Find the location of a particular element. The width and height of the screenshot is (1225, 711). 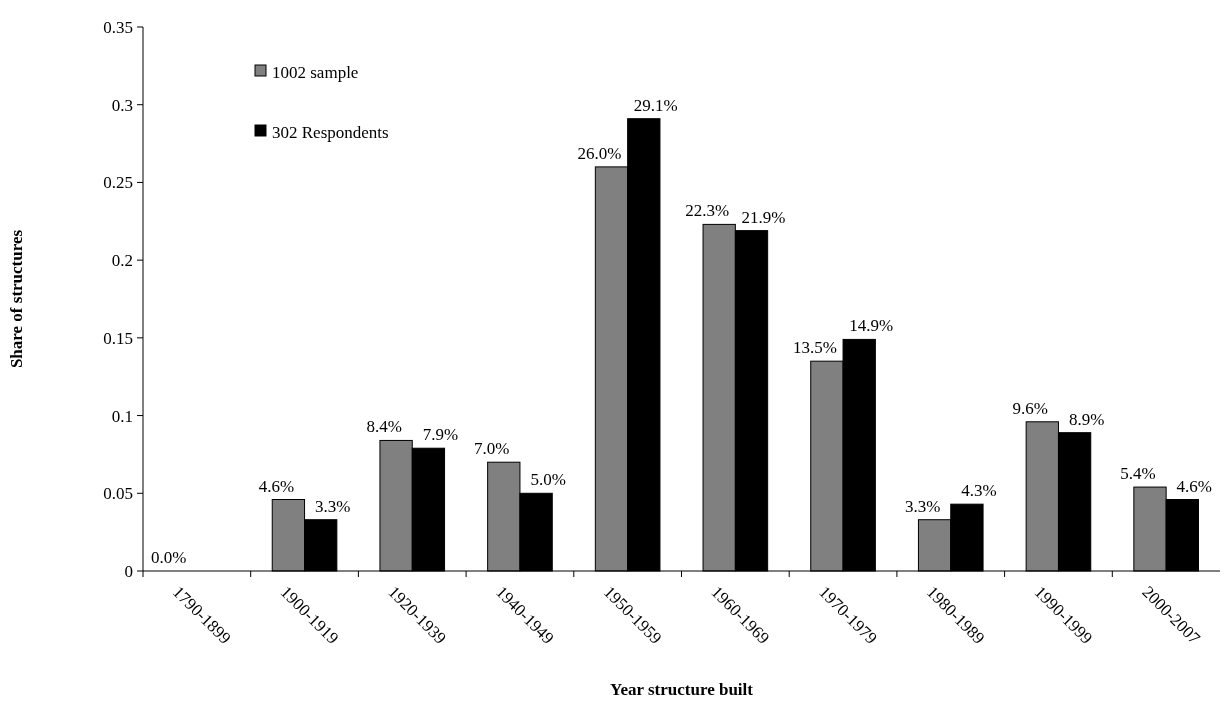

x-axis-title: Year structure built is located at coordinates (682, 689).